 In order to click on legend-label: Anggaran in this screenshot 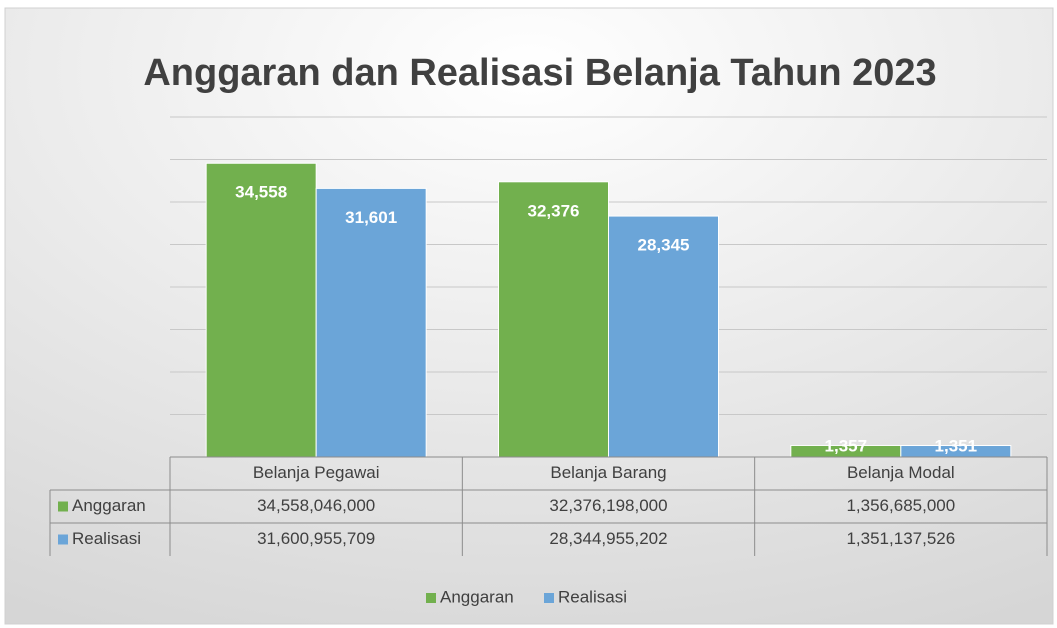, I will do `click(477, 596)`.